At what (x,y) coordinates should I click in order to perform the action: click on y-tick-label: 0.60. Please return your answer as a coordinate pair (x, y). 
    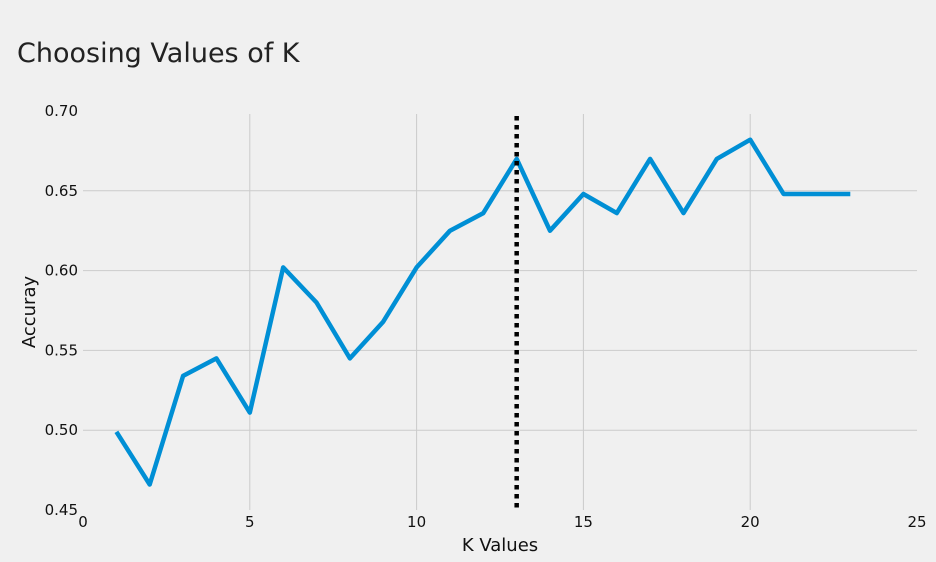
    Looking at the image, I should click on (61, 271).